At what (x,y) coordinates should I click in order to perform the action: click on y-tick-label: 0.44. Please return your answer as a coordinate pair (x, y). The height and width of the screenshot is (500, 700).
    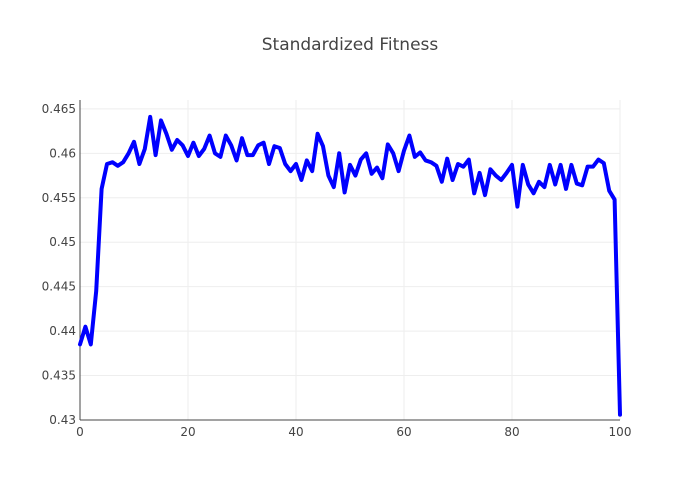
    Looking at the image, I should click on (62, 331).